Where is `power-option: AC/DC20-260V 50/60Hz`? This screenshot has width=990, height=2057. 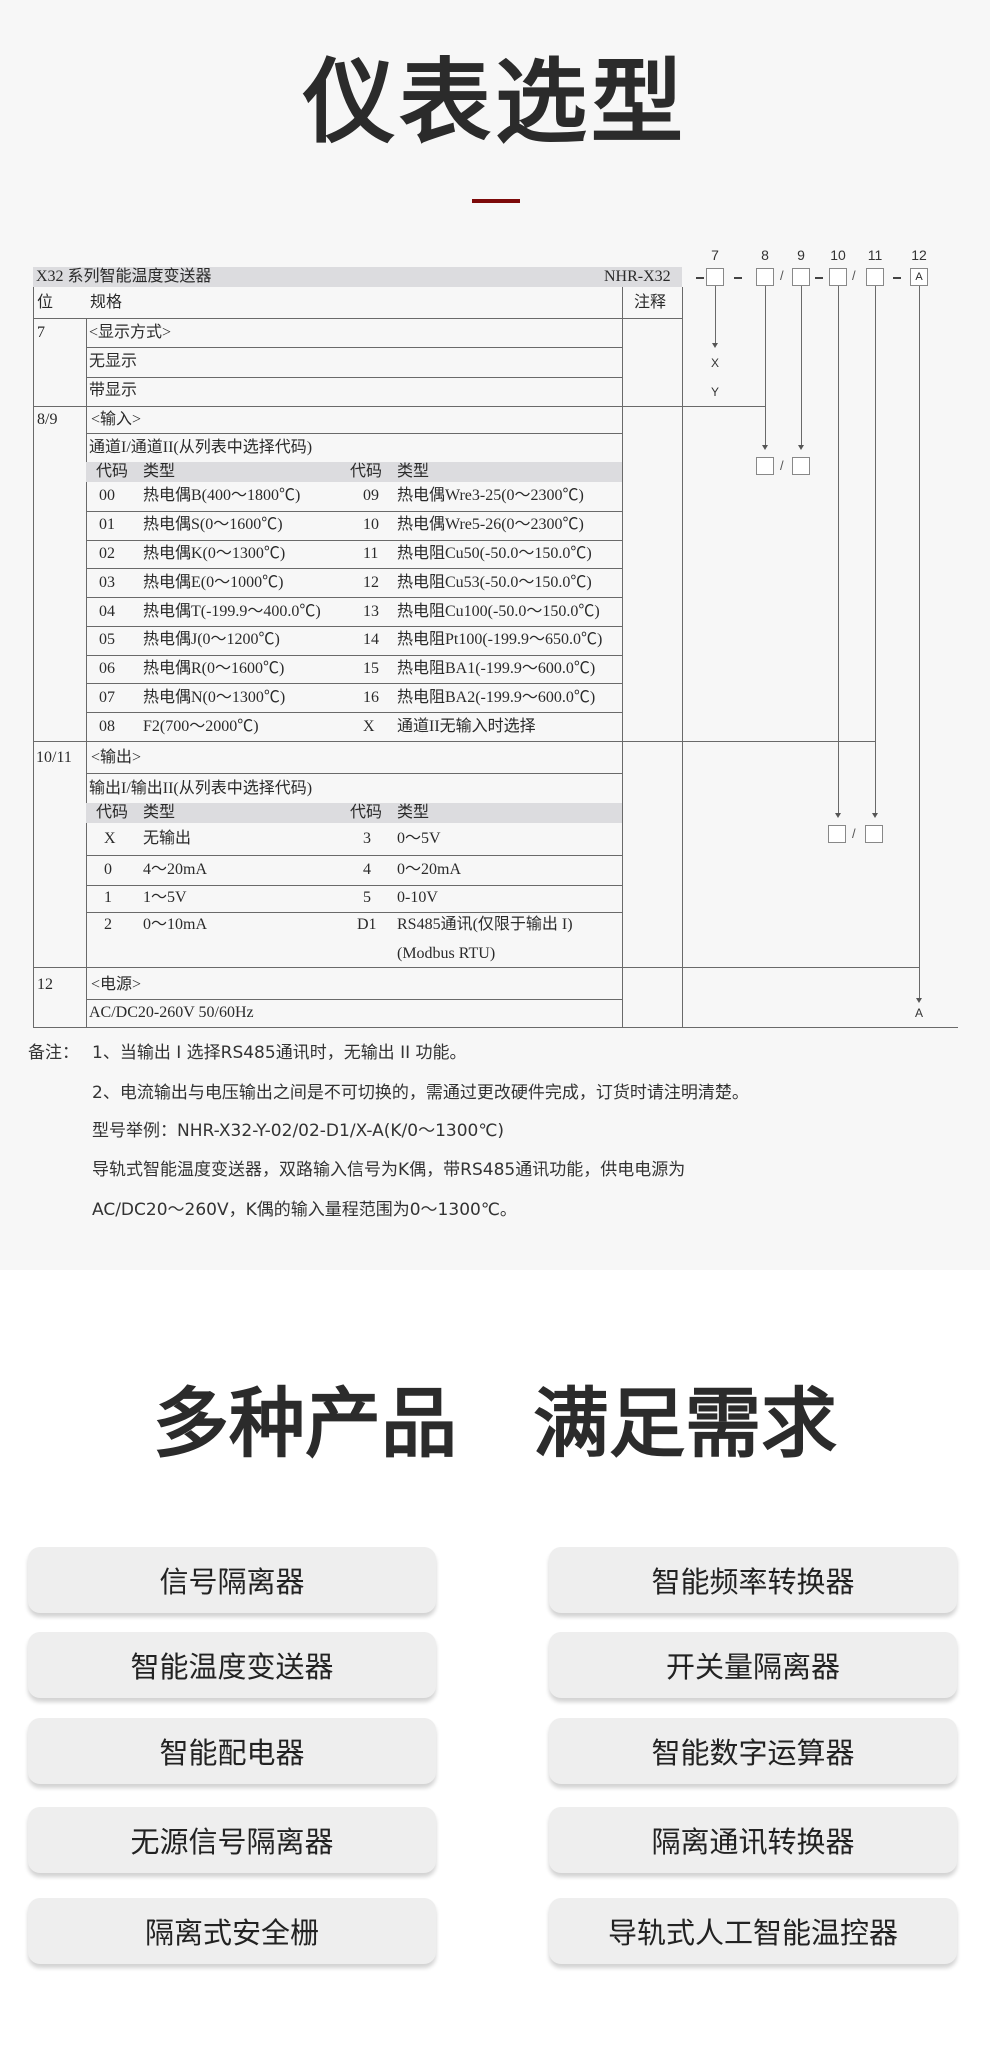
power-option: AC/DC20-260V 50/60Hz is located at coordinates (171, 1012).